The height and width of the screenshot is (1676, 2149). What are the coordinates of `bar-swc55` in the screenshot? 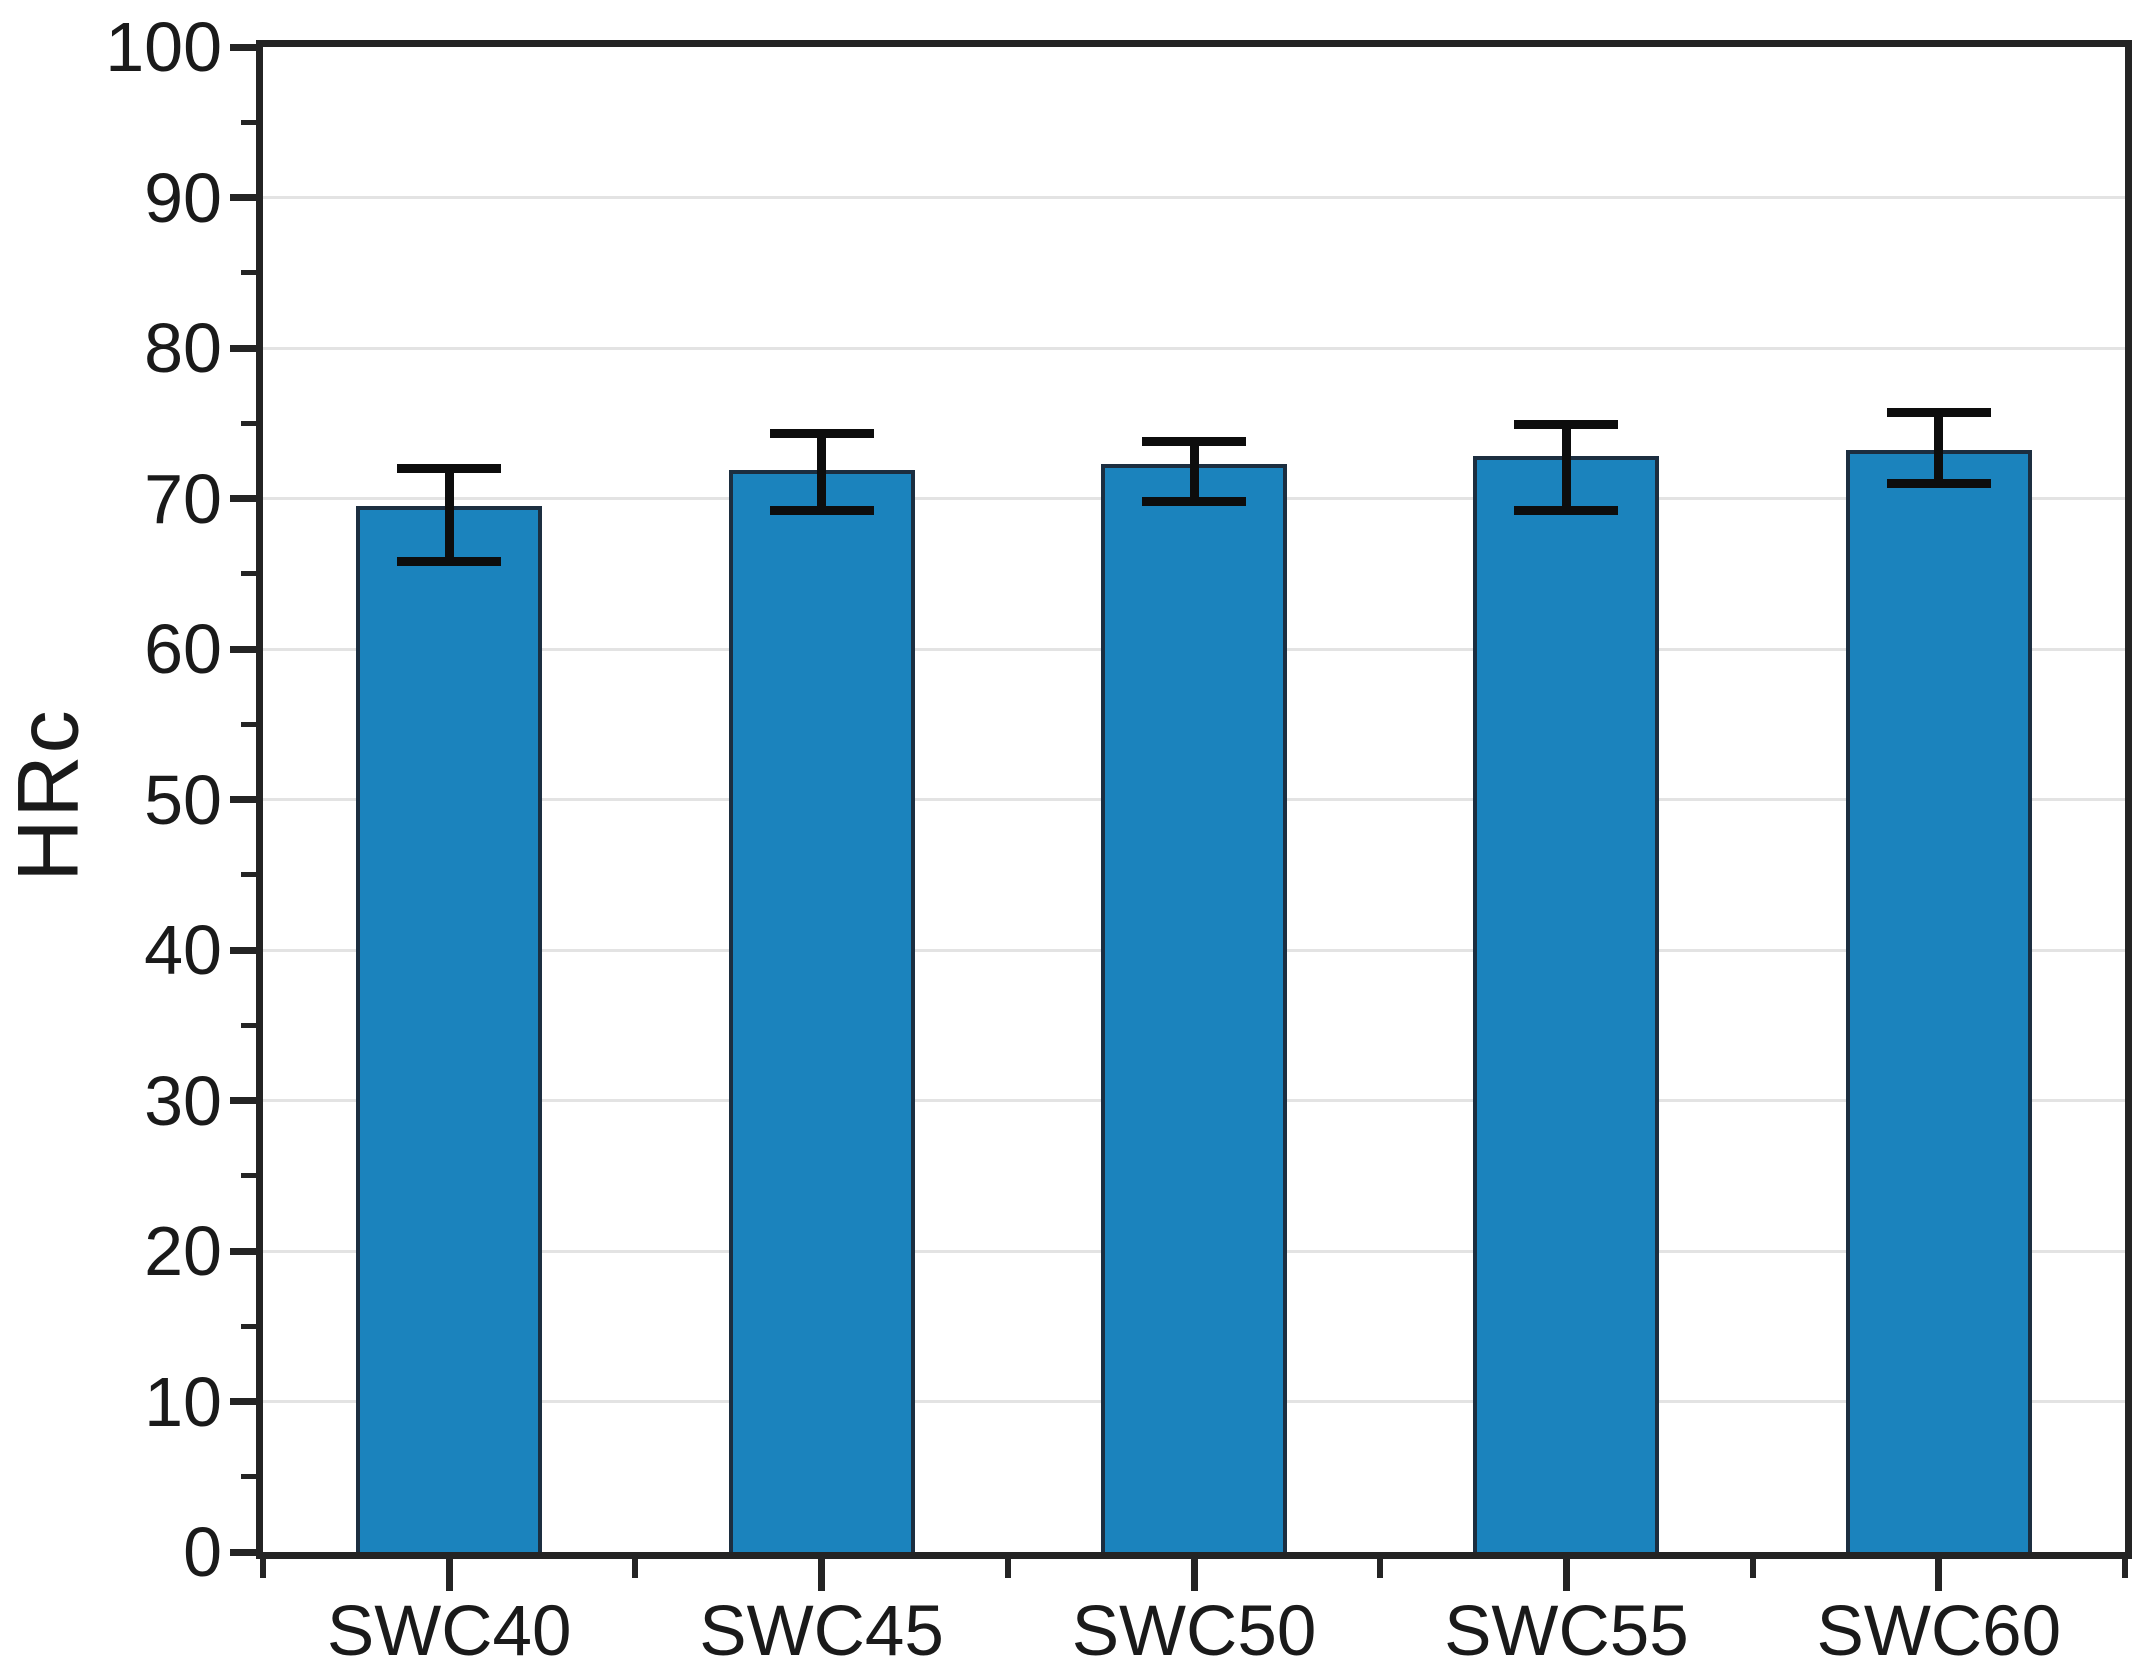 It's located at (1566, 1004).